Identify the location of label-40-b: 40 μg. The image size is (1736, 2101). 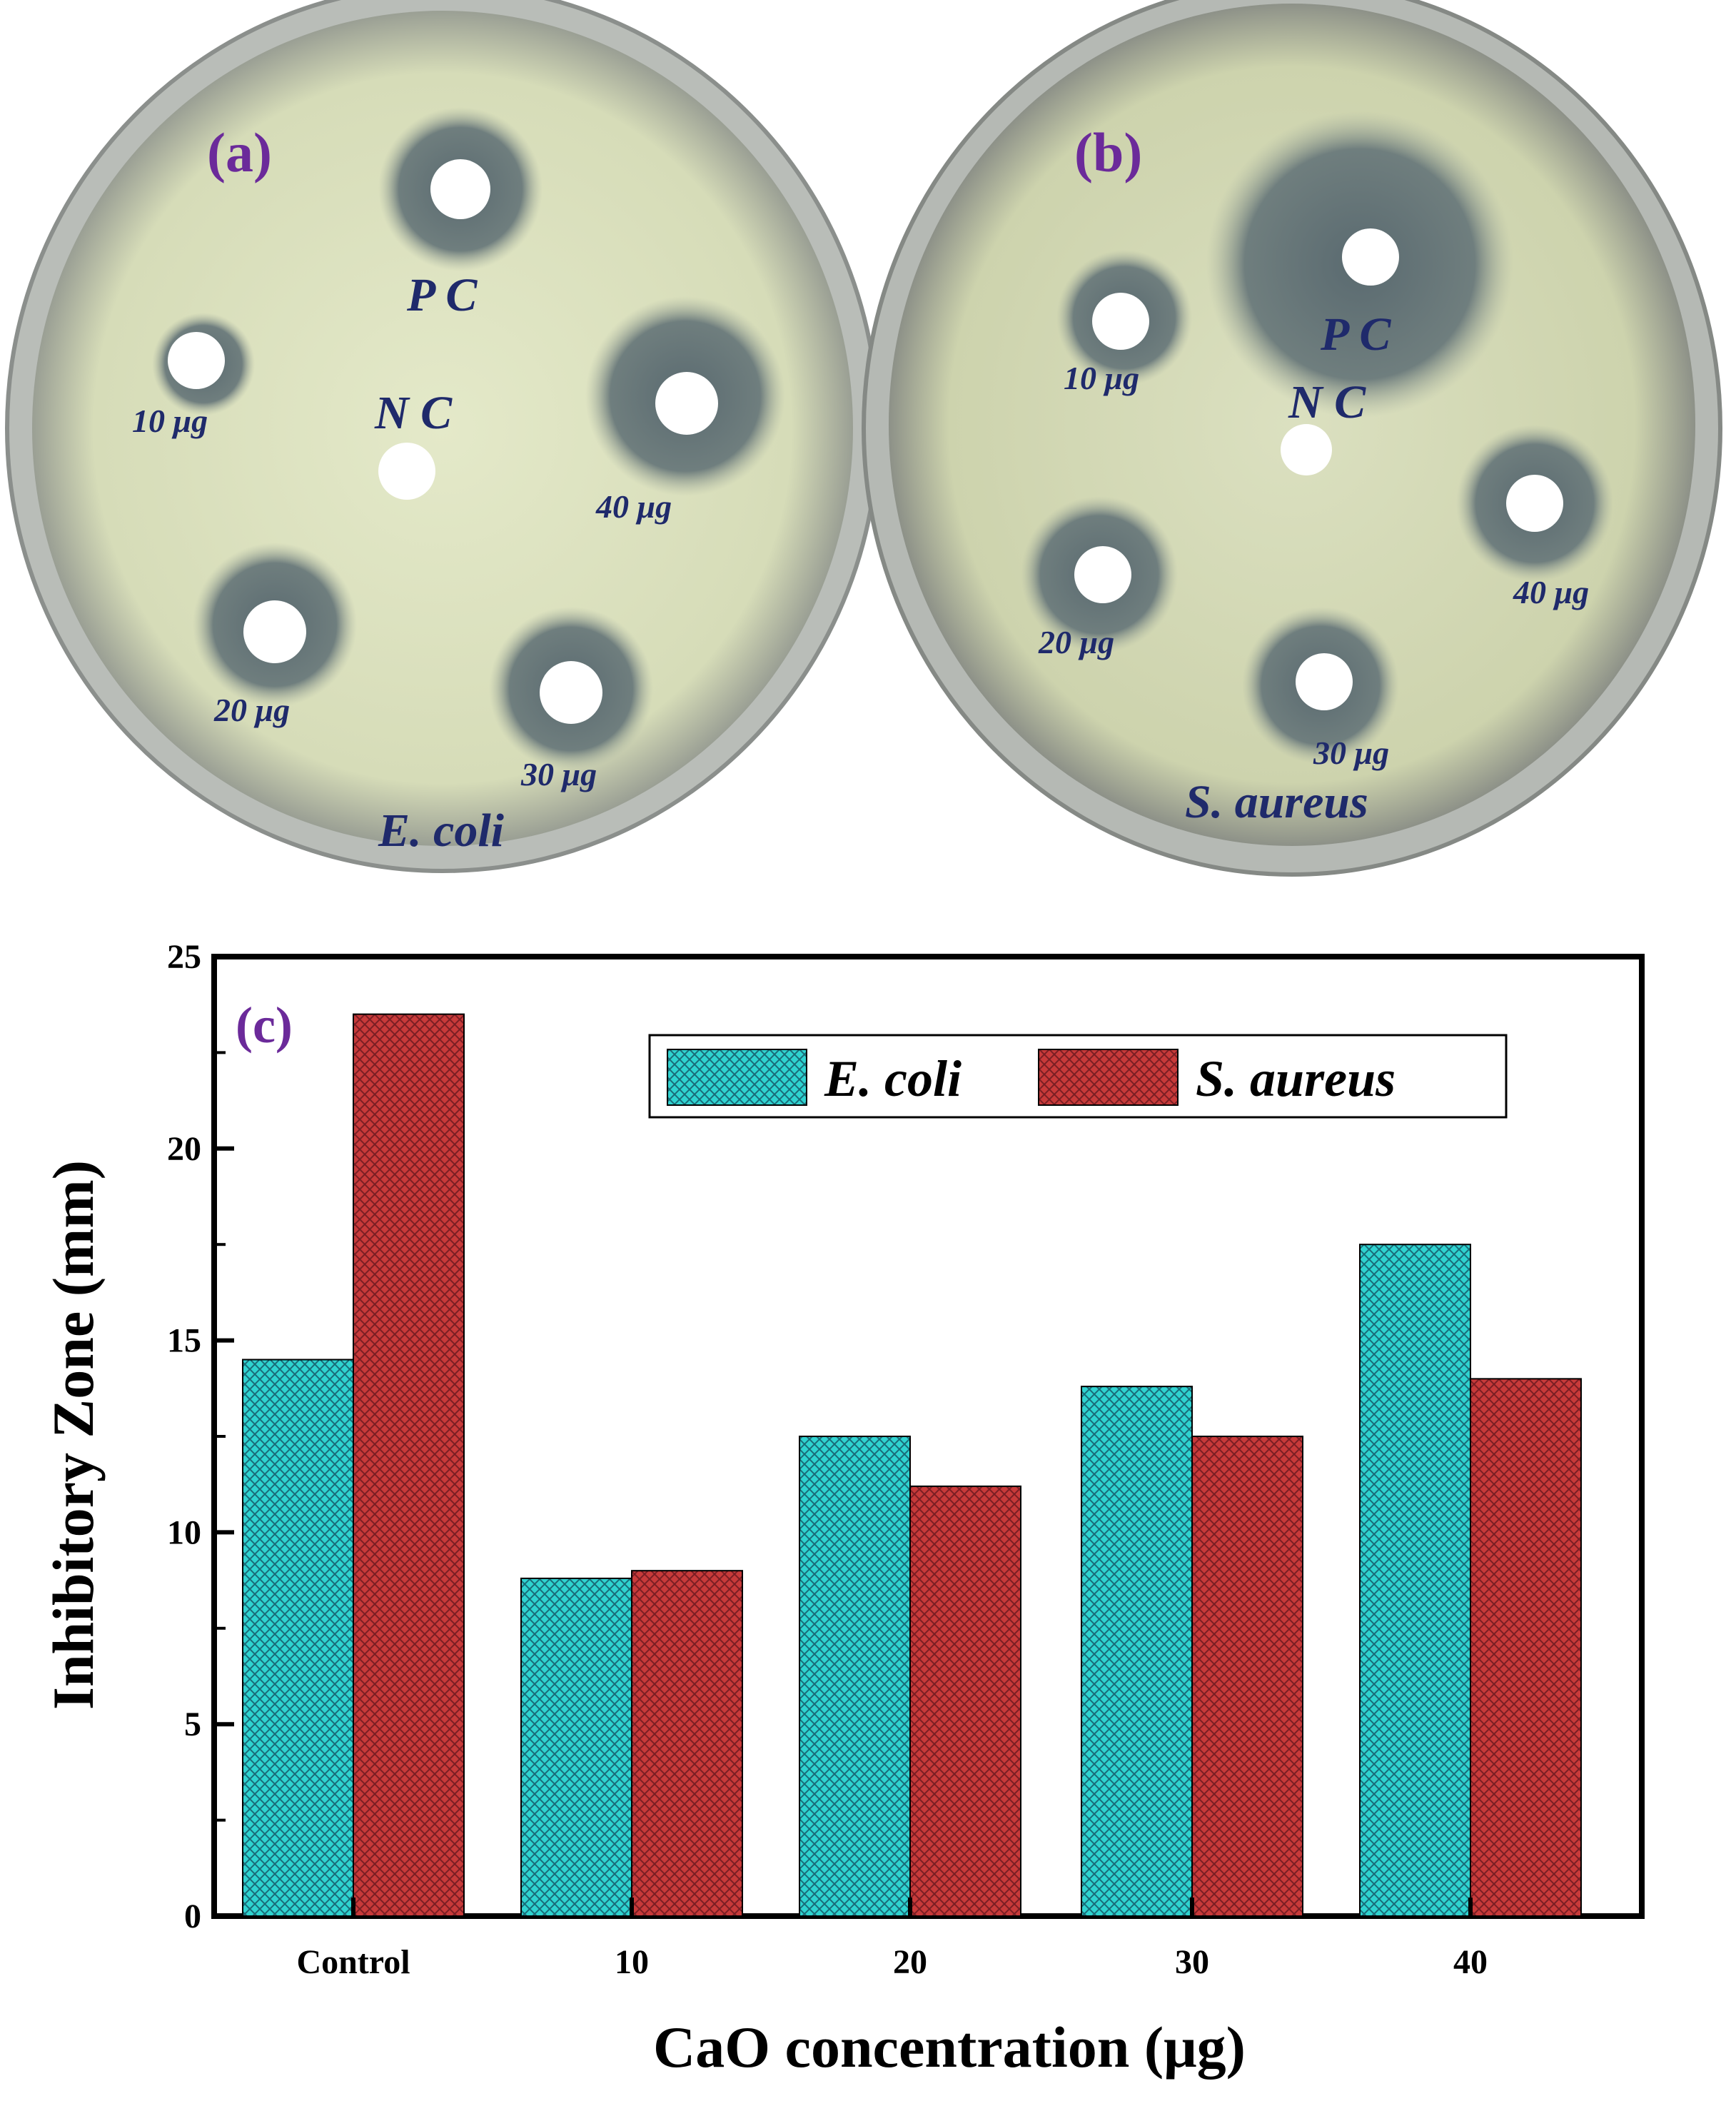
(1551, 592).